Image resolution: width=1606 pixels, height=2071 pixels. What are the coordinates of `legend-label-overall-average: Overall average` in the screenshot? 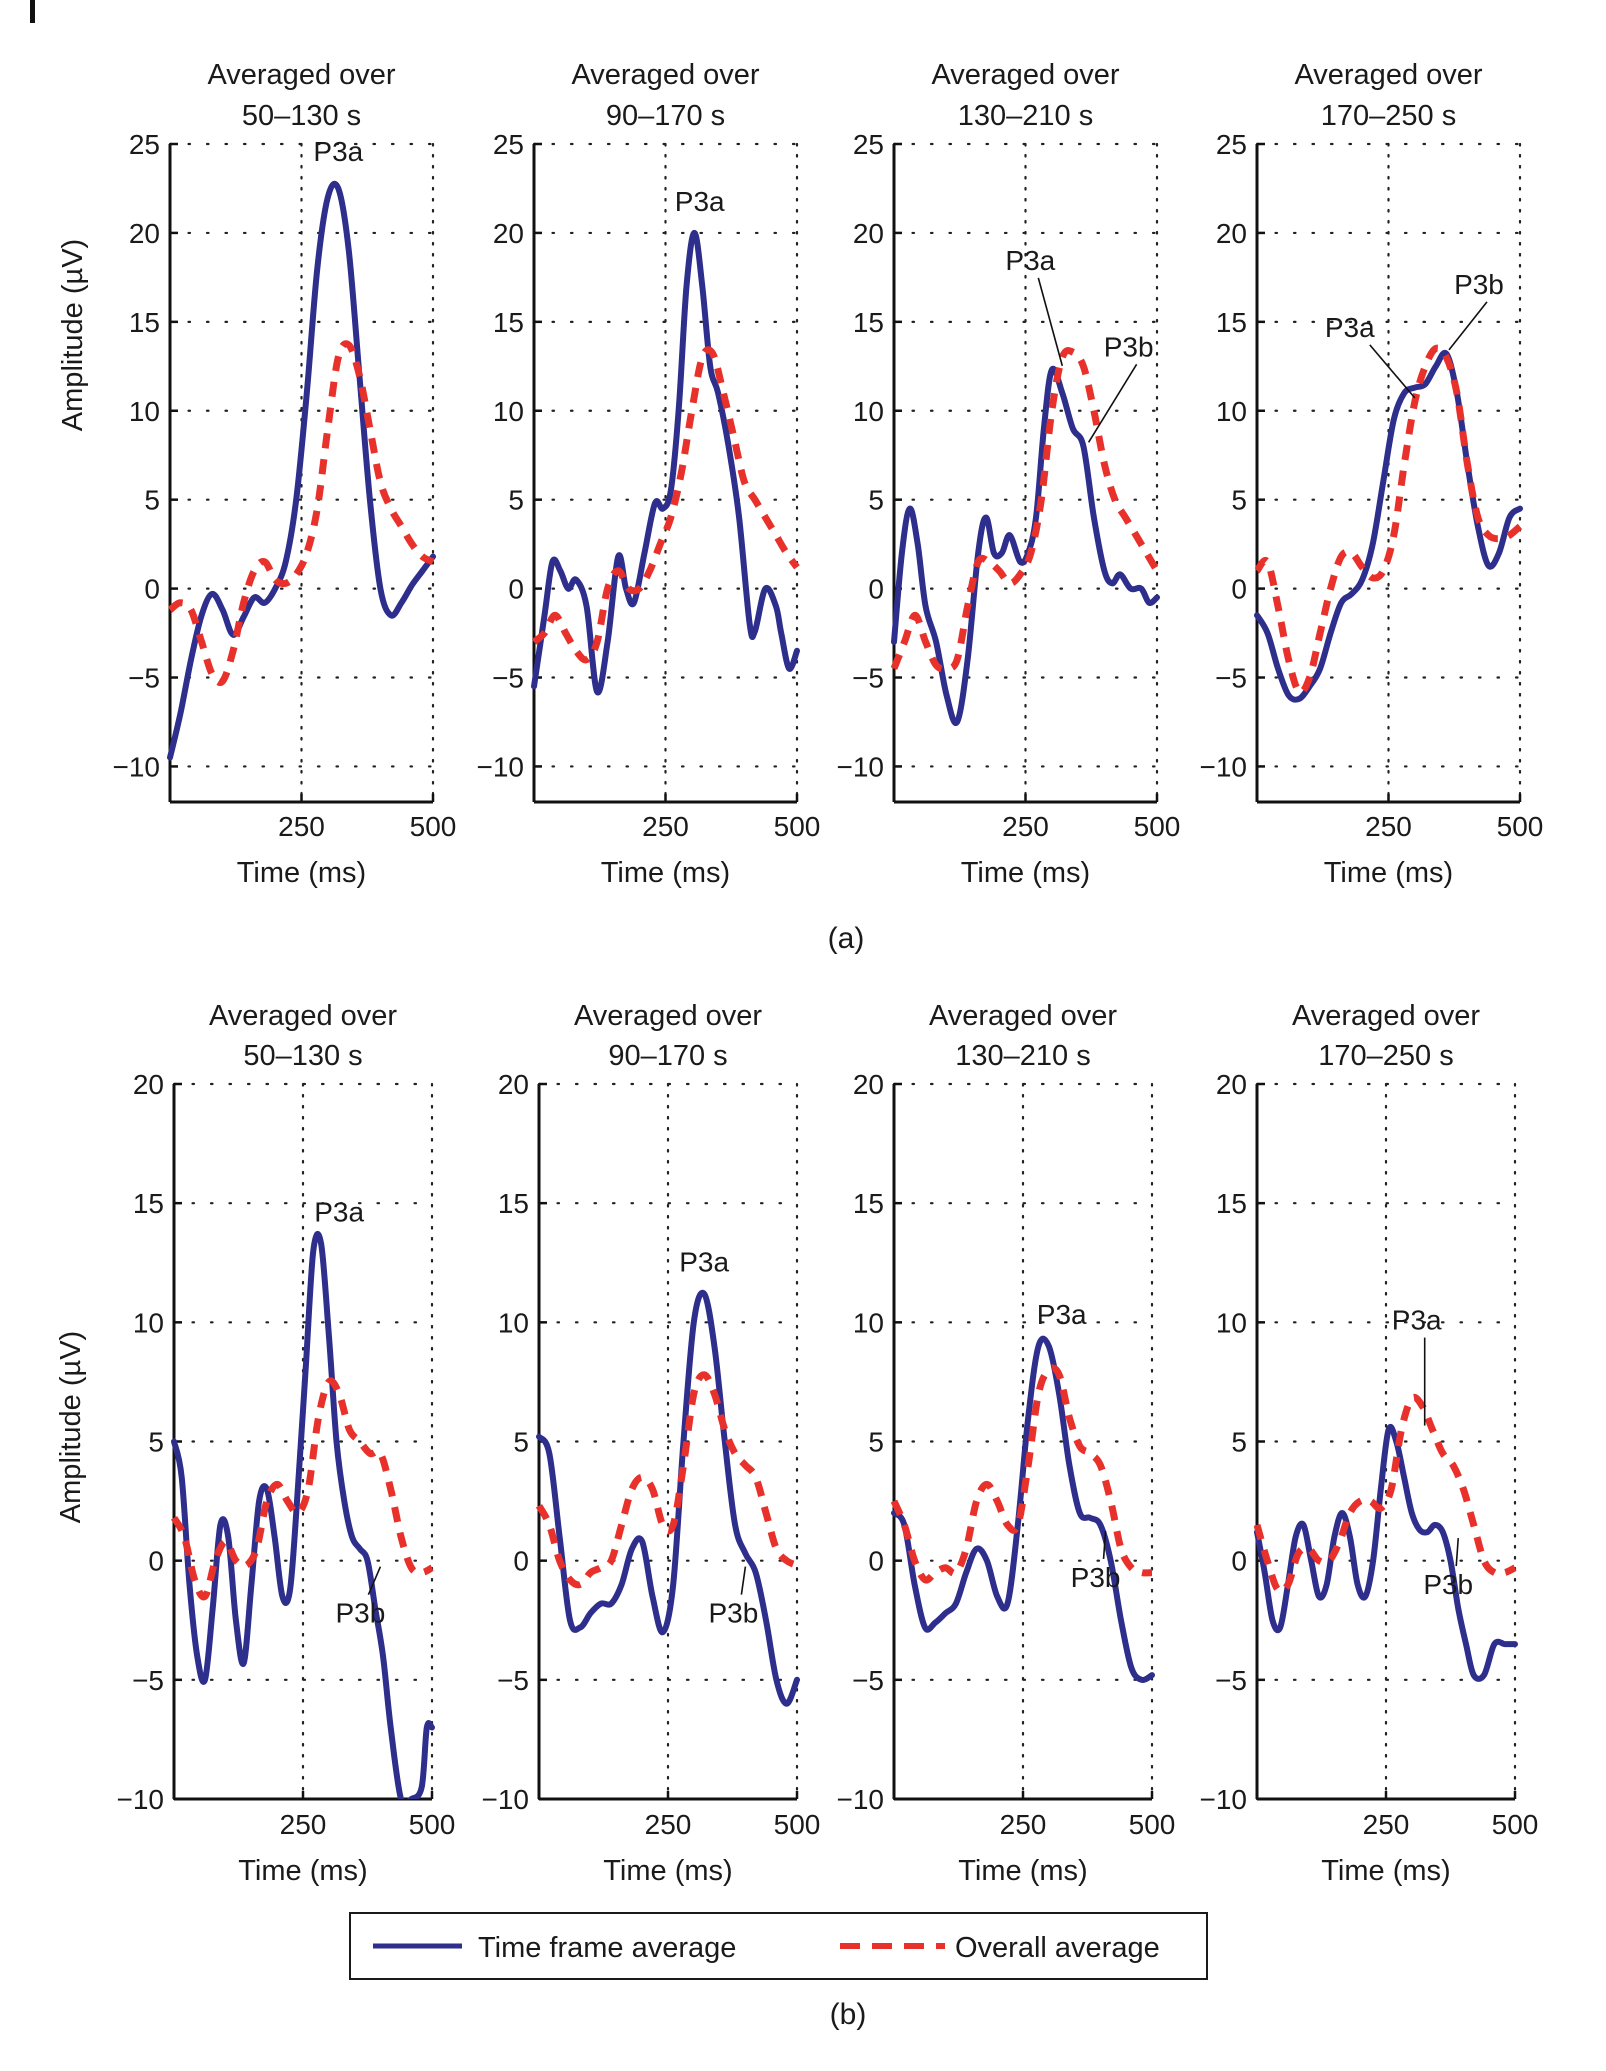 It's located at (1057, 1948).